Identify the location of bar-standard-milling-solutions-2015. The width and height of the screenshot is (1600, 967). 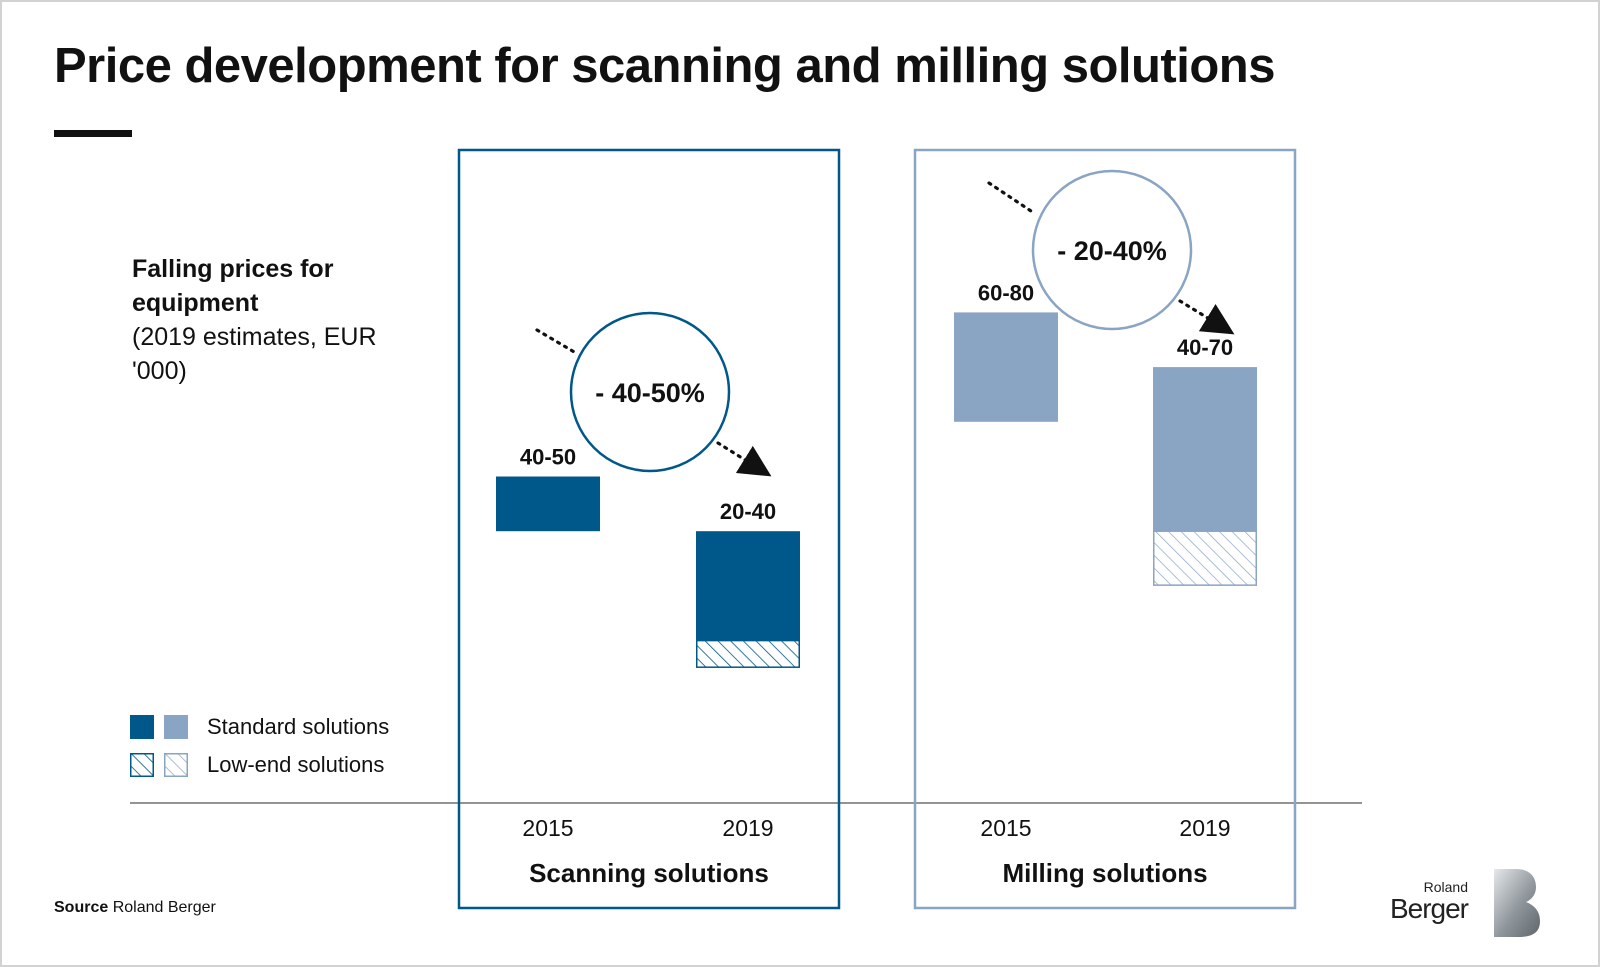
(1006, 367).